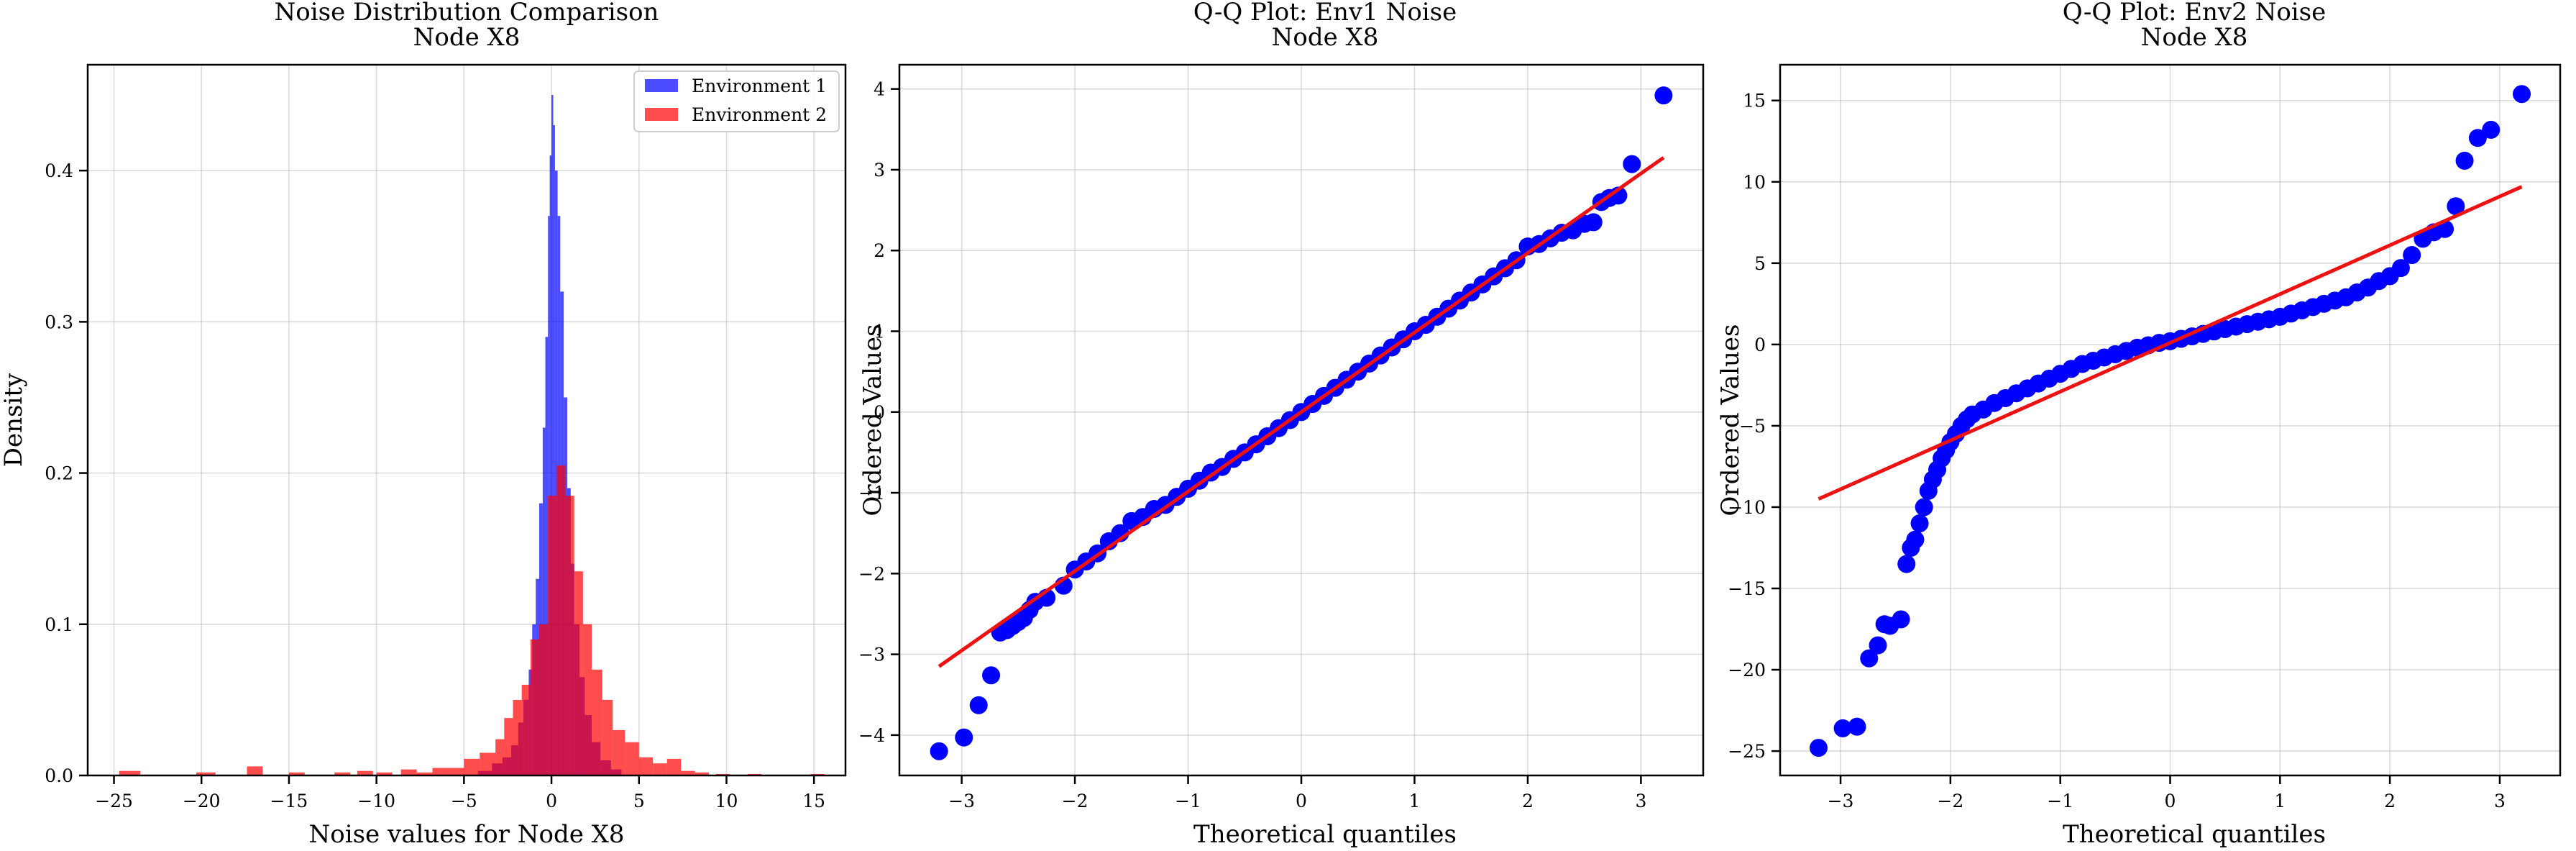 Image resolution: width=2576 pixels, height=851 pixels. What do you see at coordinates (1301, 801) in the screenshot?
I see `qq-env1-x-tick-label: 0` at bounding box center [1301, 801].